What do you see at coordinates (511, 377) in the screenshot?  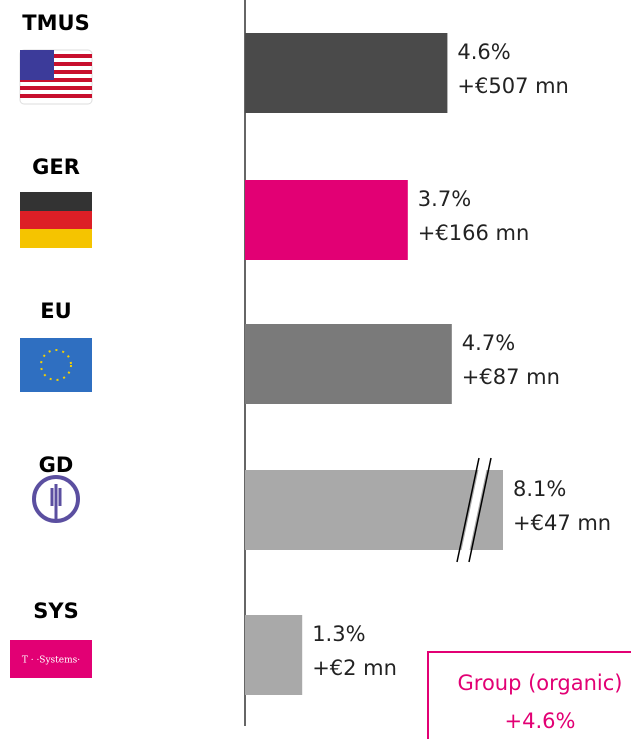 I see `amount-label: +€87 mn` at bounding box center [511, 377].